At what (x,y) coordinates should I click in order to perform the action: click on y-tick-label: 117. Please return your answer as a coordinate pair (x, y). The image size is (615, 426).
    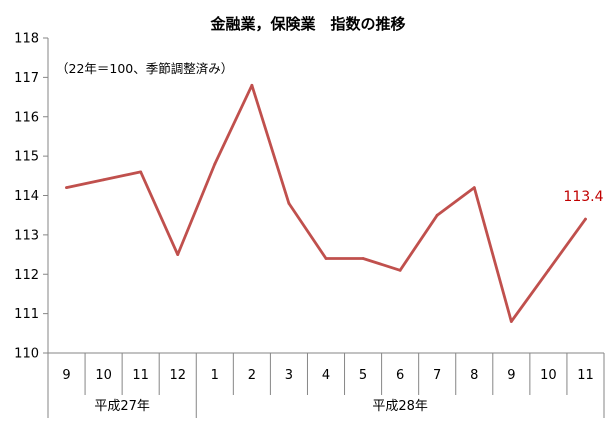
    Looking at the image, I should click on (26, 78).